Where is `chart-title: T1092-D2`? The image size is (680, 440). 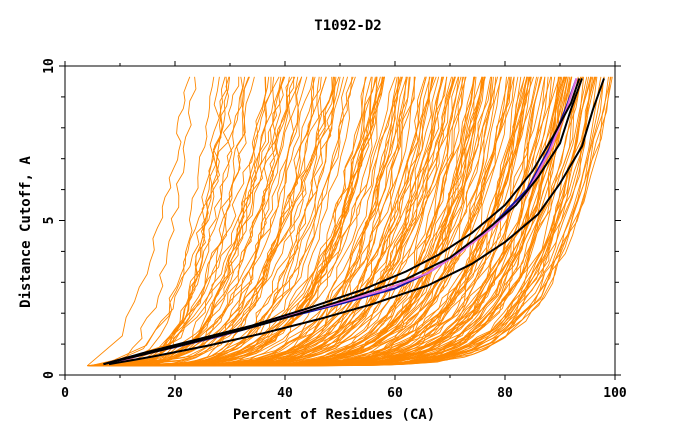 chart-title: T1092-D2 is located at coordinates (347, 26).